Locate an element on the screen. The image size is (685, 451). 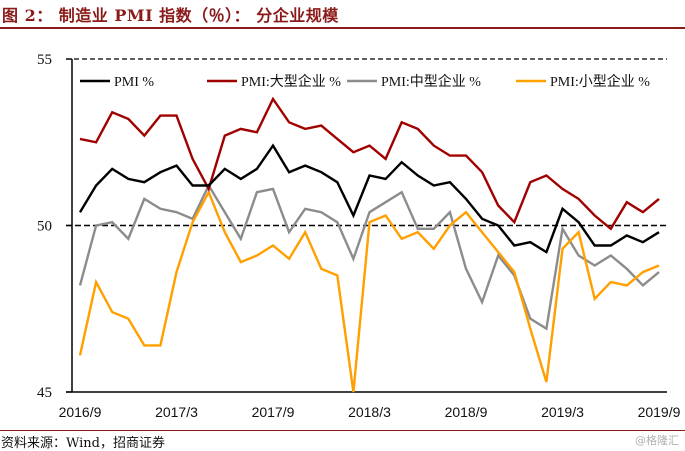
legend-label: PMI:中型企业 % is located at coordinates (431, 81).